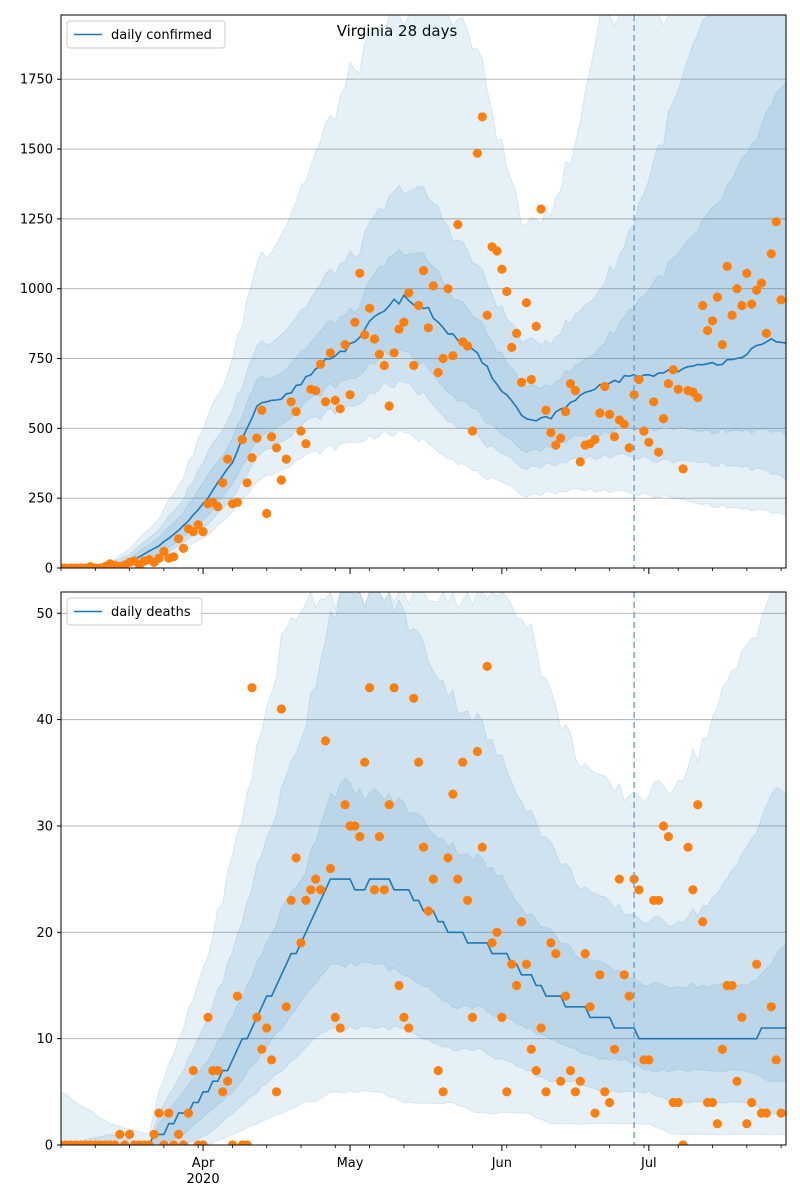 This screenshot has height=1200, width=800. What do you see at coordinates (350, 1163) in the screenshot?
I see `x-tick-label: May` at bounding box center [350, 1163].